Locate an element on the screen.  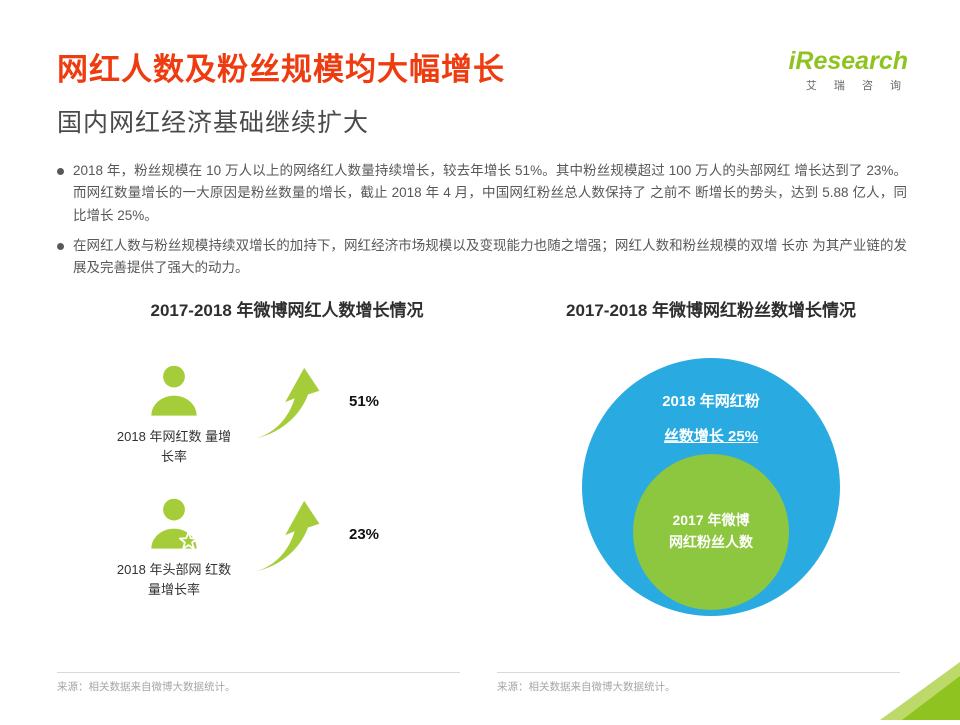
inner-label-line1: 2017 年微博 is located at coordinates (711, 520).